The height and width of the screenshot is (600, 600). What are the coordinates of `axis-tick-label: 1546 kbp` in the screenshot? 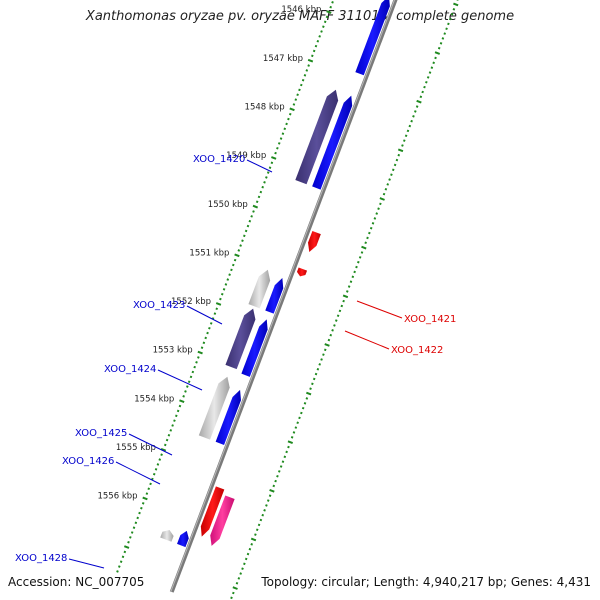 It's located at (301, 10).